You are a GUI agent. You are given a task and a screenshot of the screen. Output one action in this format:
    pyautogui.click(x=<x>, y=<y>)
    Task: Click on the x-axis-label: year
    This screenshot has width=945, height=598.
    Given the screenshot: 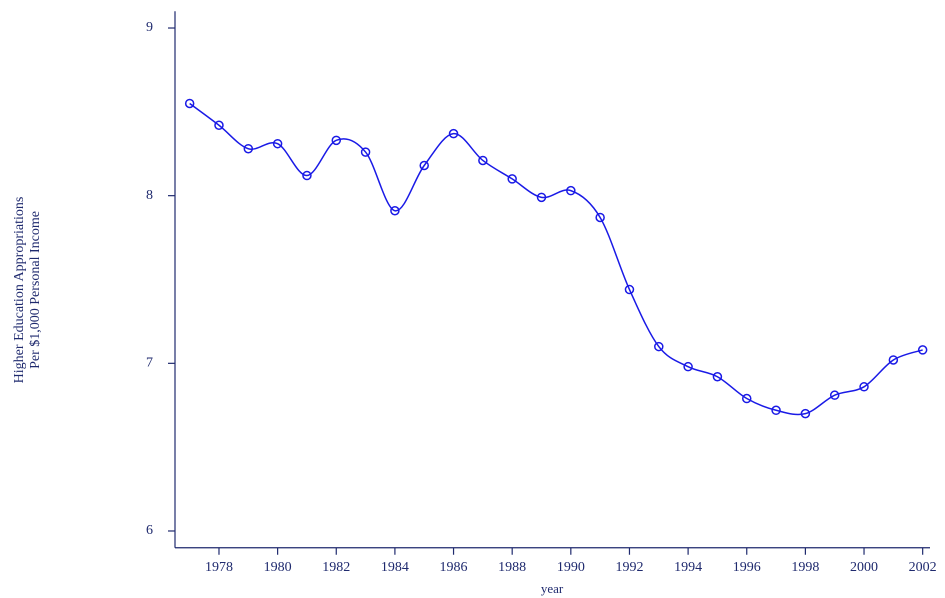 What is the action you would take?
    pyautogui.click(x=552, y=588)
    